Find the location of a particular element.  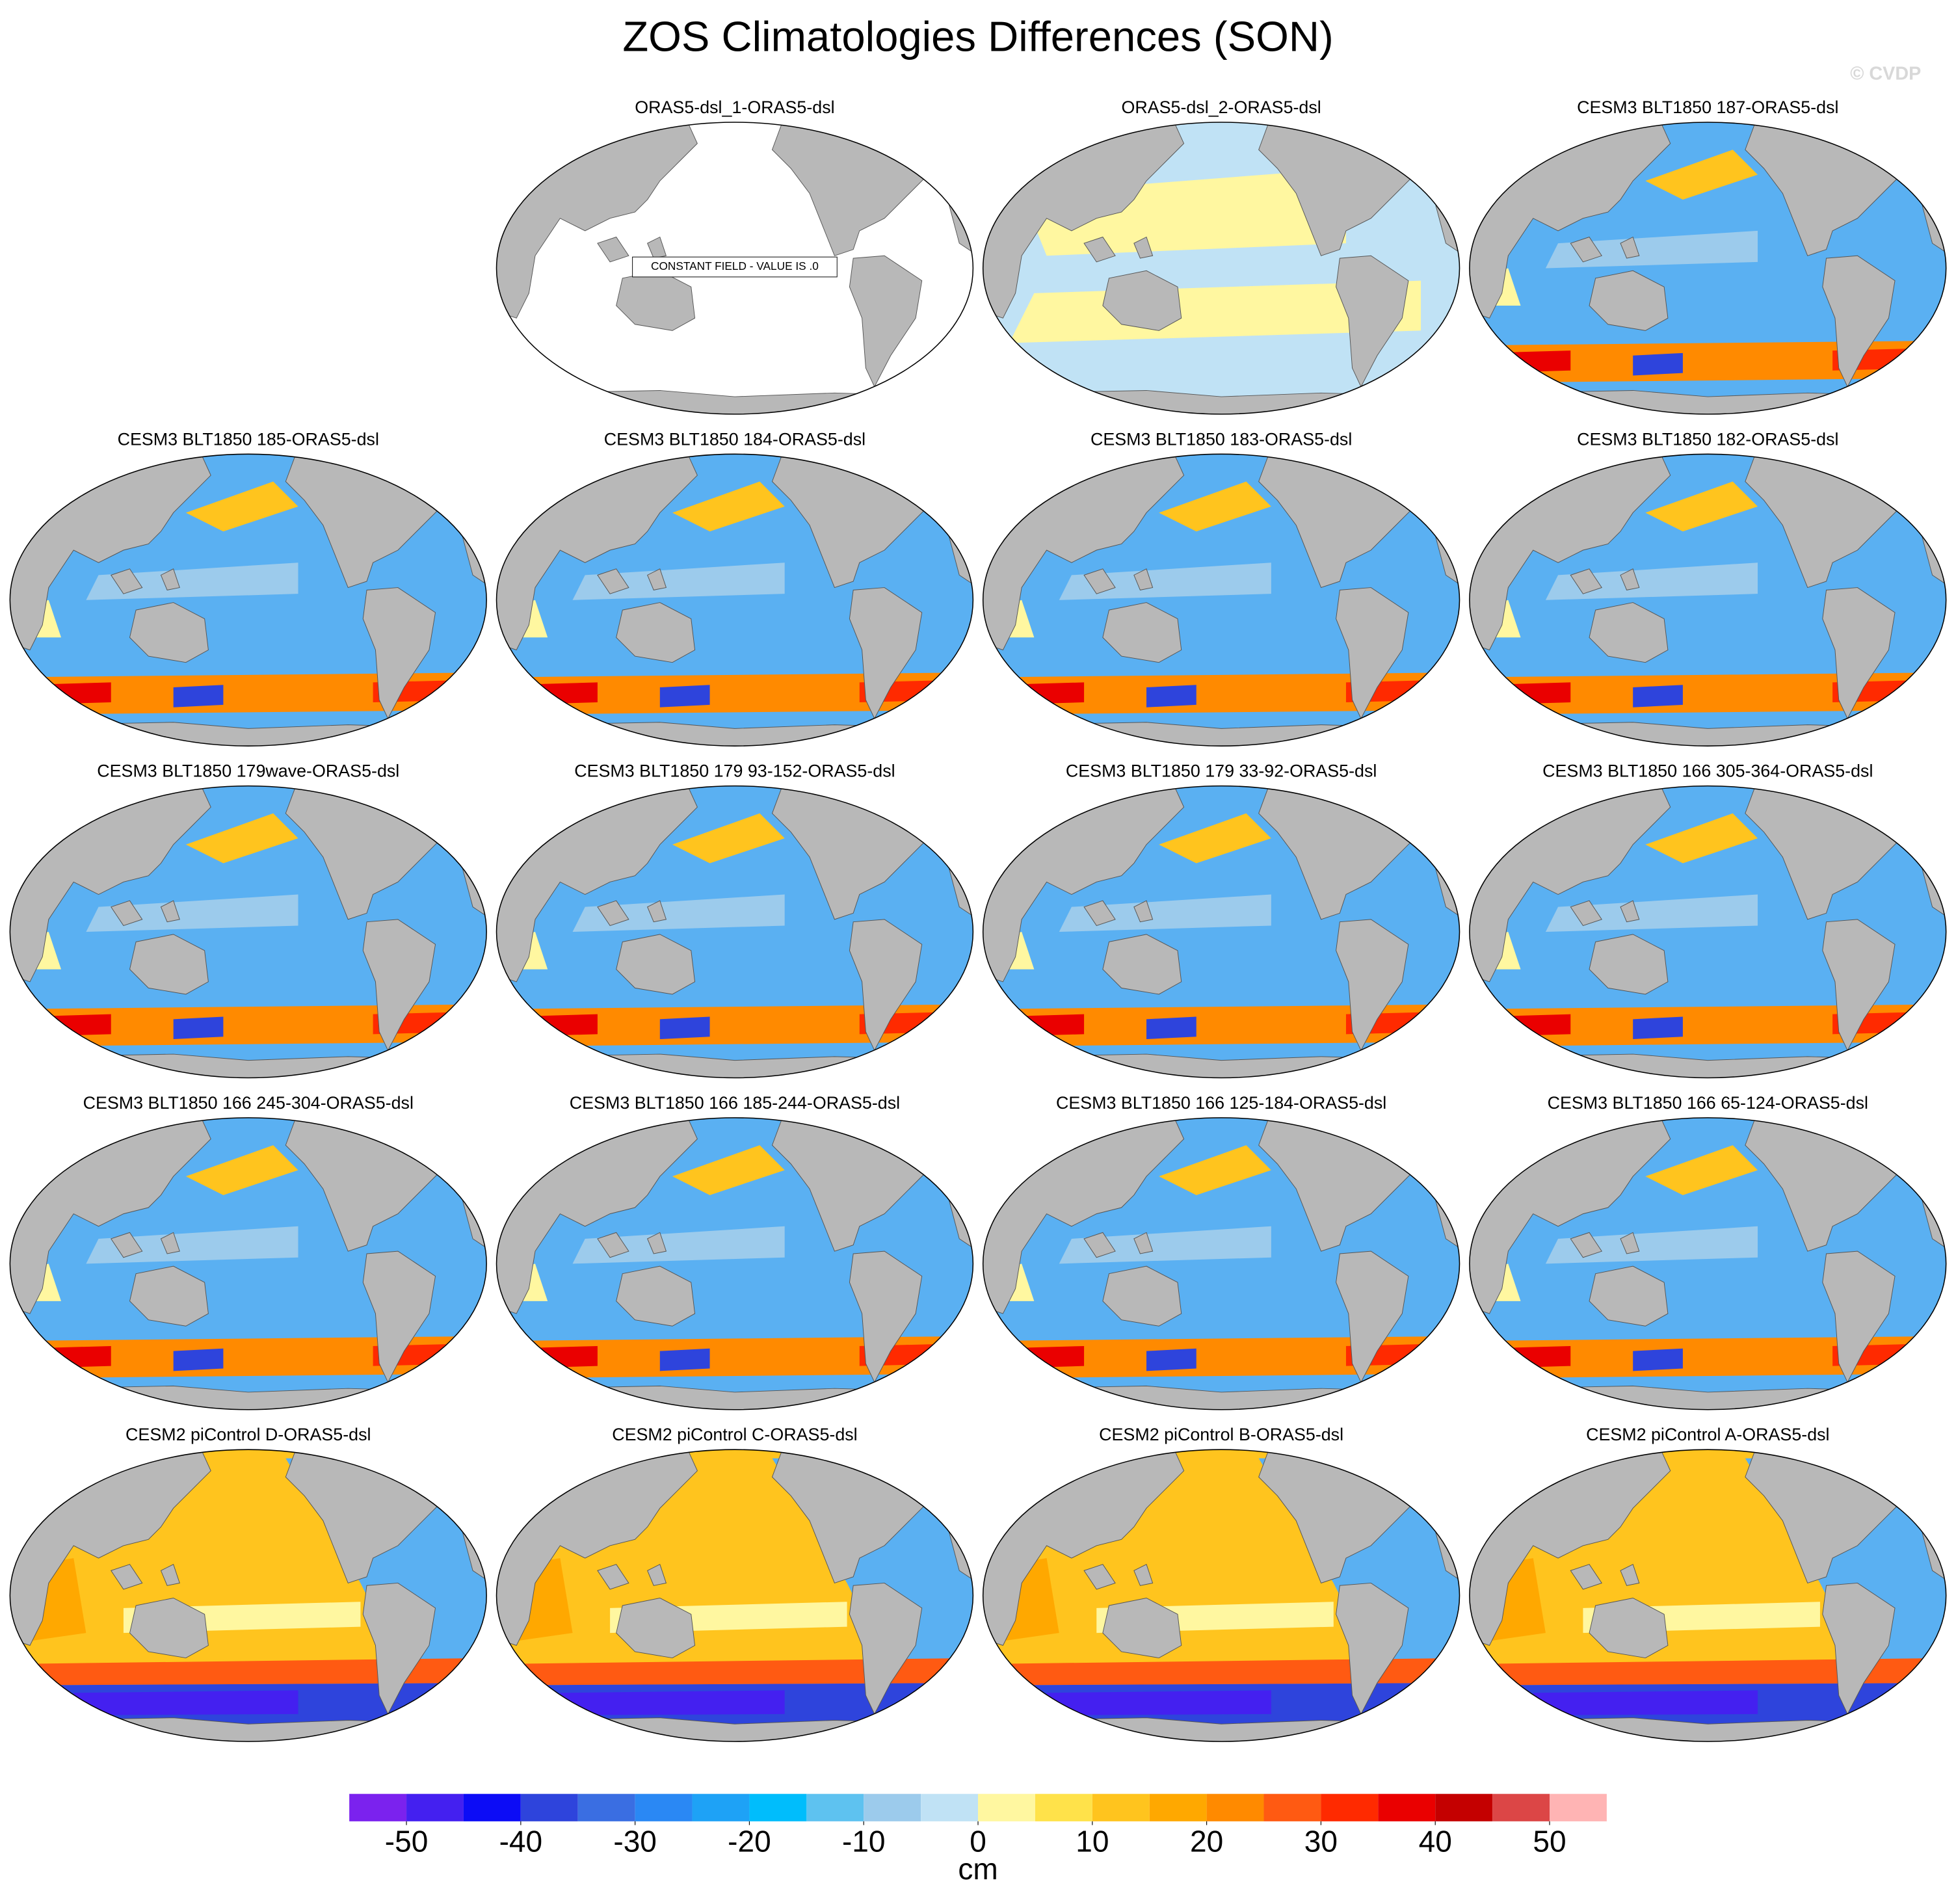

colorbar-tick-label: -40 is located at coordinates (521, 1841).